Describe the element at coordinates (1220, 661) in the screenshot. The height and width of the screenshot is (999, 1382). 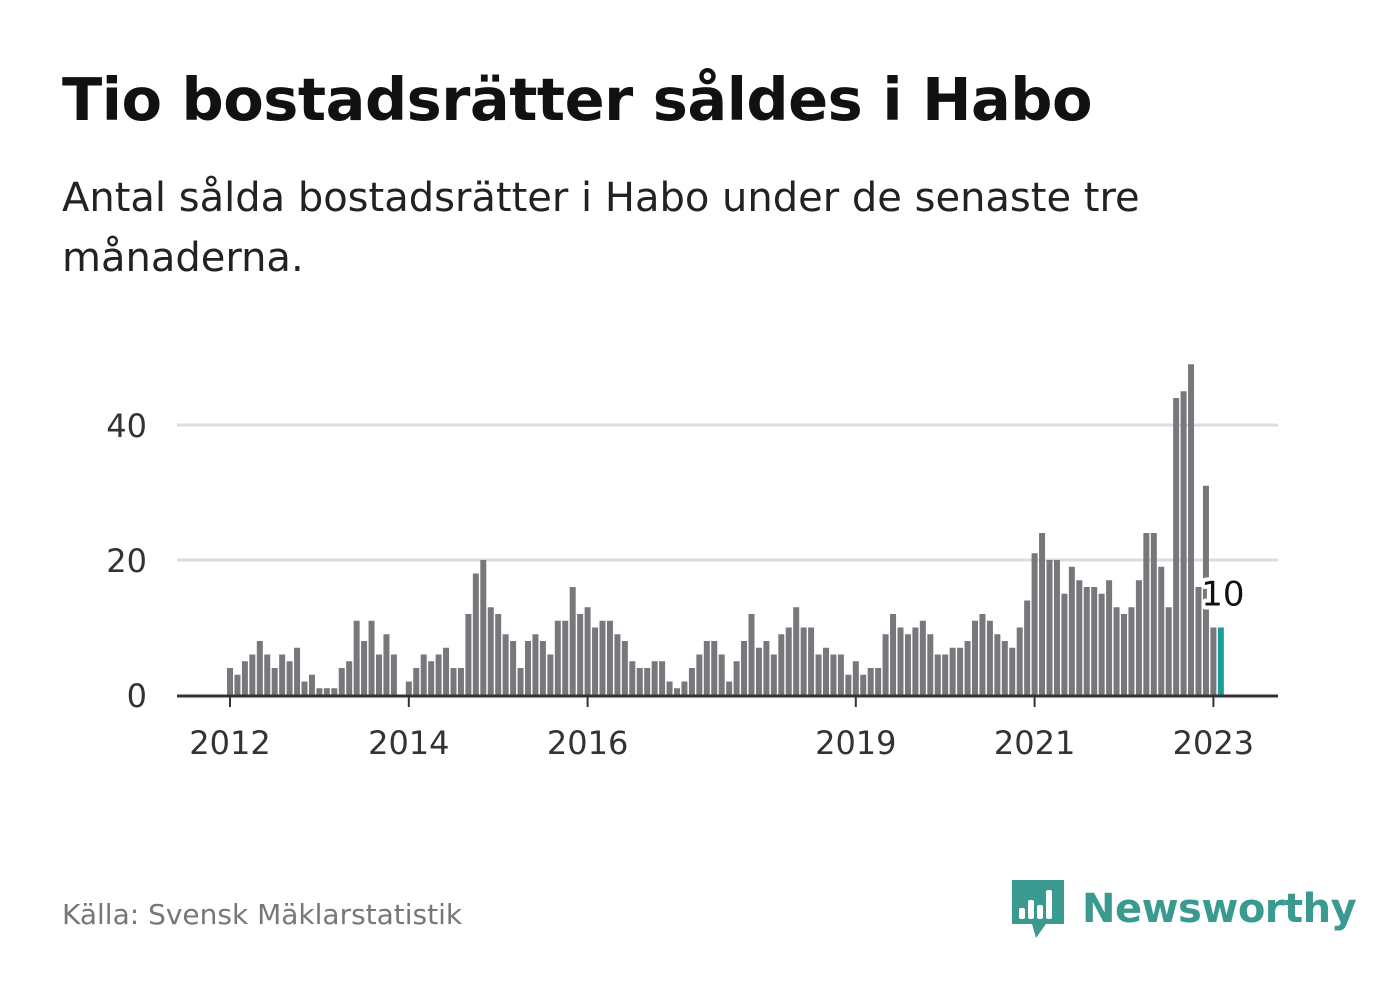
I see `bar-highlight` at that location.